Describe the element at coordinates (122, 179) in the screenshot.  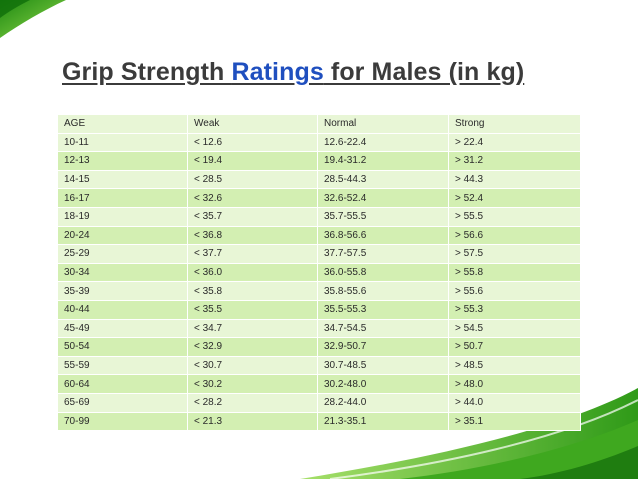
I see `age-cell: 14-15` at that location.